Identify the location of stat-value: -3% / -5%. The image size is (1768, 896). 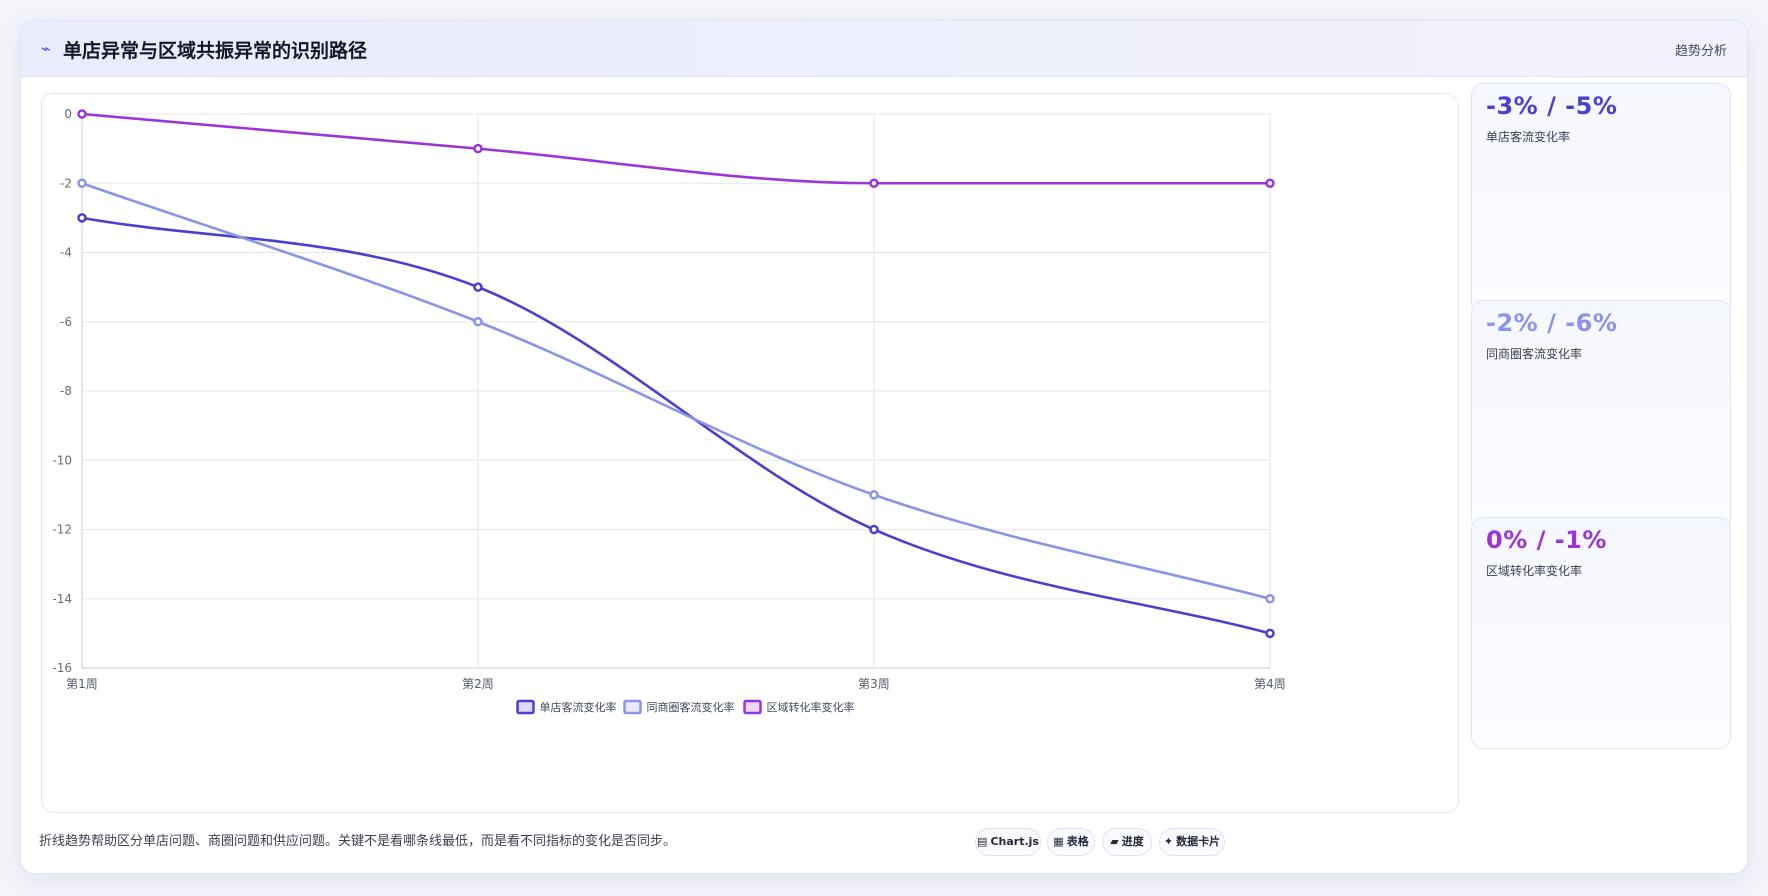
(1552, 106).